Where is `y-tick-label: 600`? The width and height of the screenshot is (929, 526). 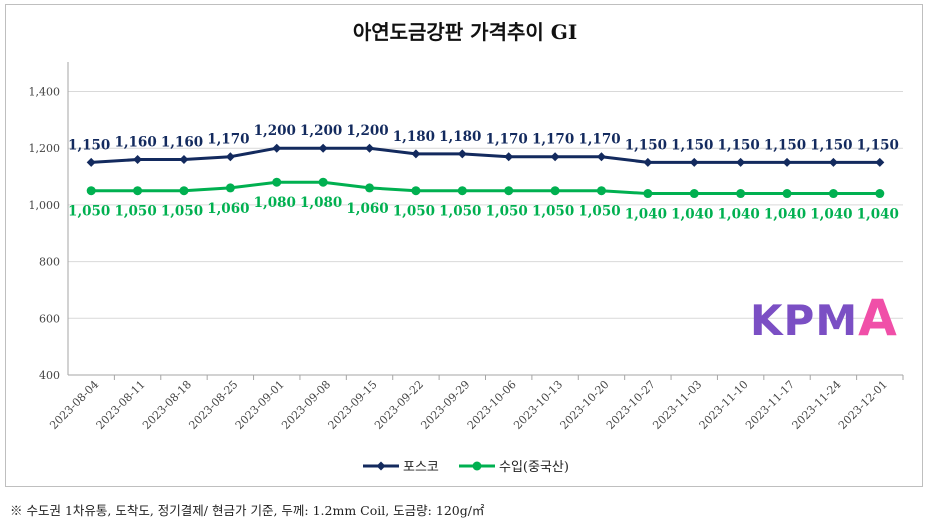 y-tick-label: 600 is located at coordinates (49, 318).